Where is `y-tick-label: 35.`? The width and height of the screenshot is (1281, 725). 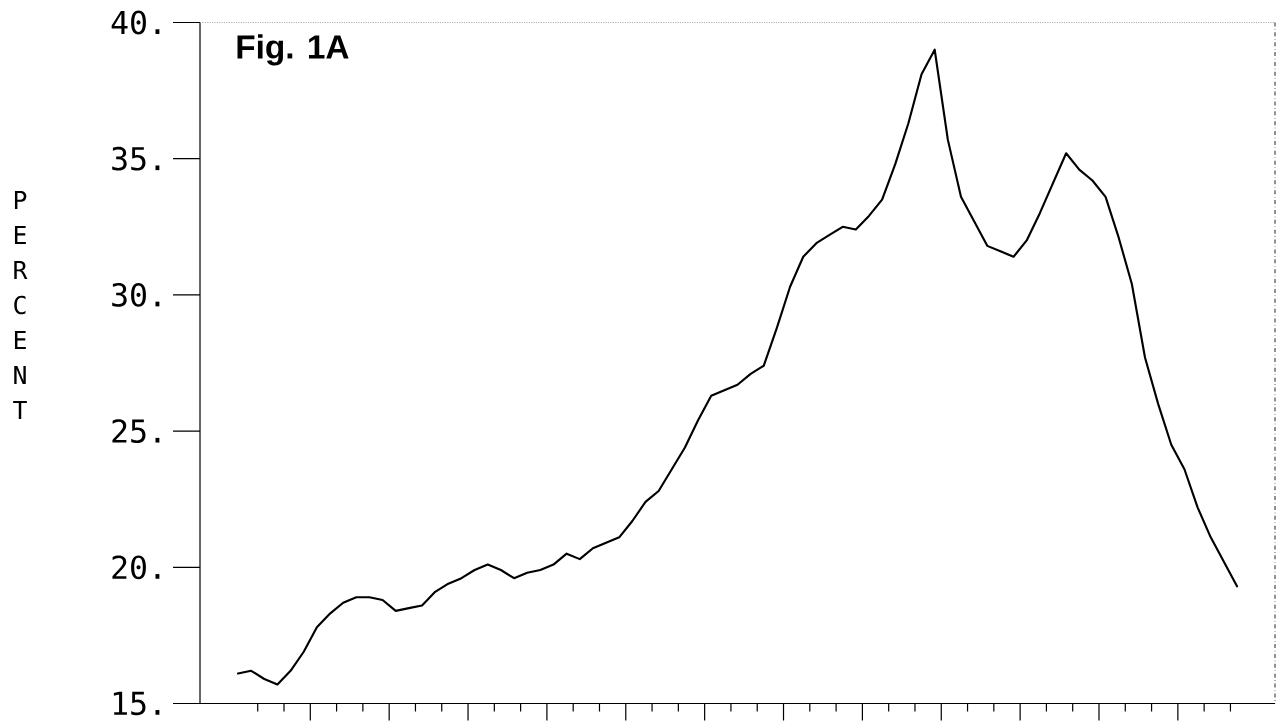 y-tick-label: 35. is located at coordinates (136, 158).